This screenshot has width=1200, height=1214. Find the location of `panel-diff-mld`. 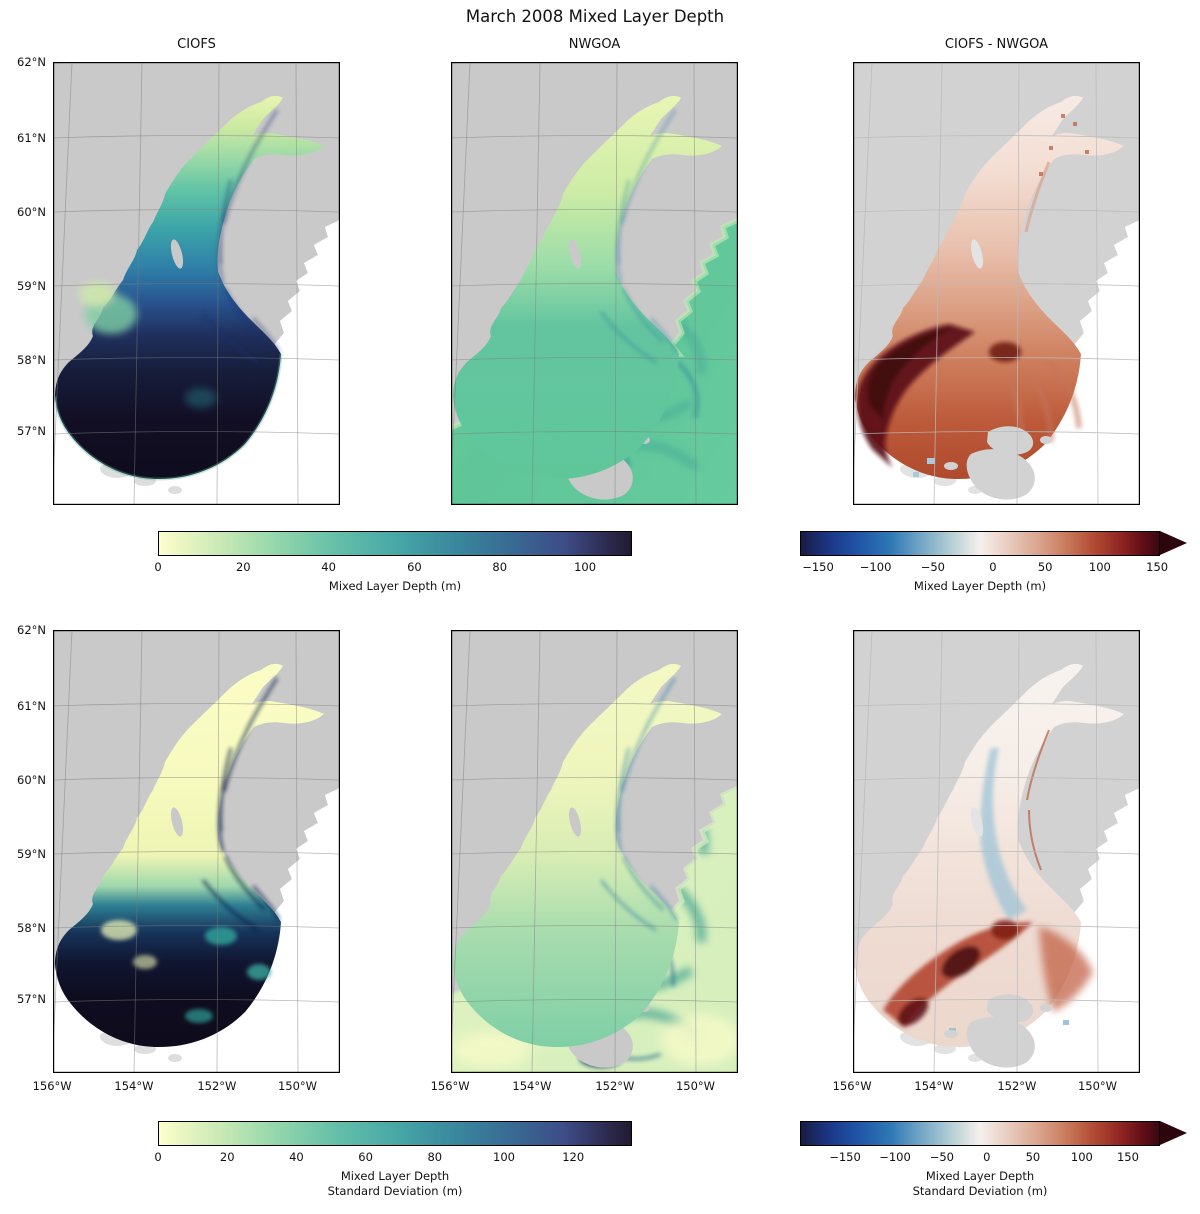

panel-diff-mld is located at coordinates (996, 283).